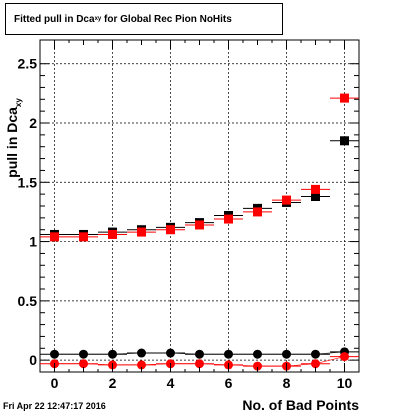 Image resolution: width=400 pixels, height=414 pixels. Describe the element at coordinates (54, 19) in the screenshot. I see `chart-title-main: Fitted pull in Dca` at that location.